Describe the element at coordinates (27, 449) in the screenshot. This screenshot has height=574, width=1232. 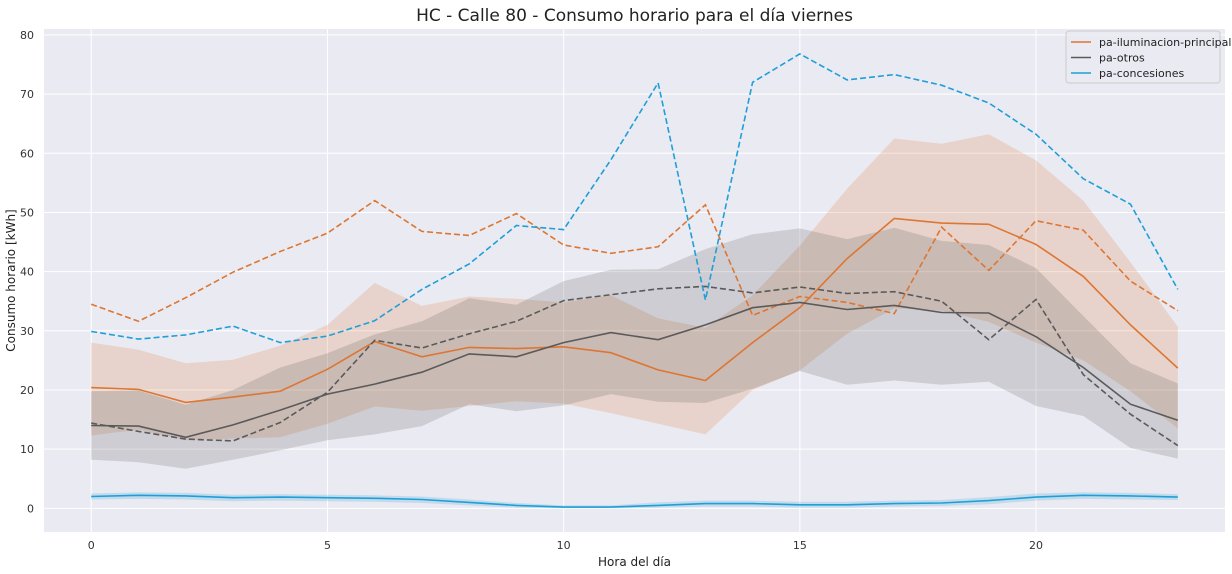
I see `y-tick-label: 10` at that location.